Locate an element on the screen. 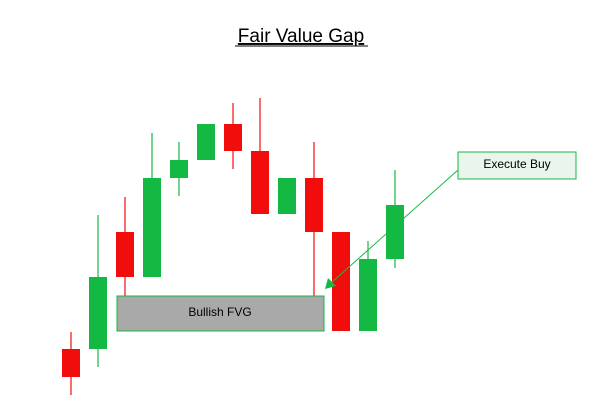  arrow-line is located at coordinates (394, 226).